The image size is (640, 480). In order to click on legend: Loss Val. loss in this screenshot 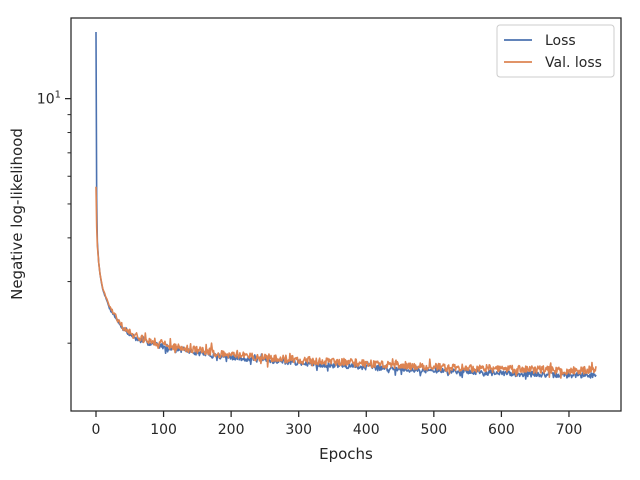, I will do `click(555, 51)`.